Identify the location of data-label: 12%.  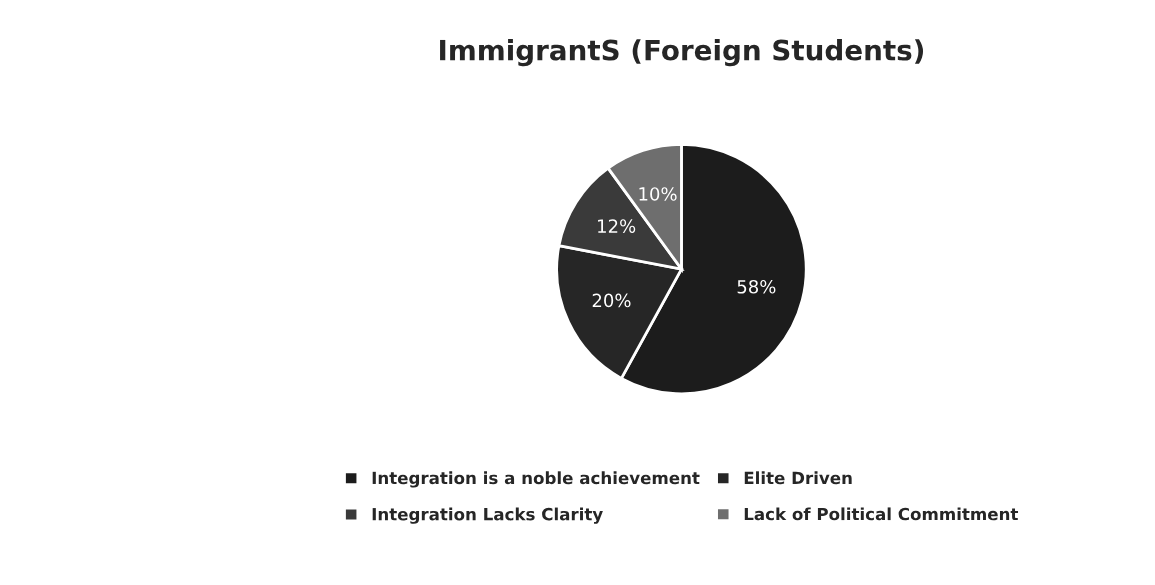
(617, 226).